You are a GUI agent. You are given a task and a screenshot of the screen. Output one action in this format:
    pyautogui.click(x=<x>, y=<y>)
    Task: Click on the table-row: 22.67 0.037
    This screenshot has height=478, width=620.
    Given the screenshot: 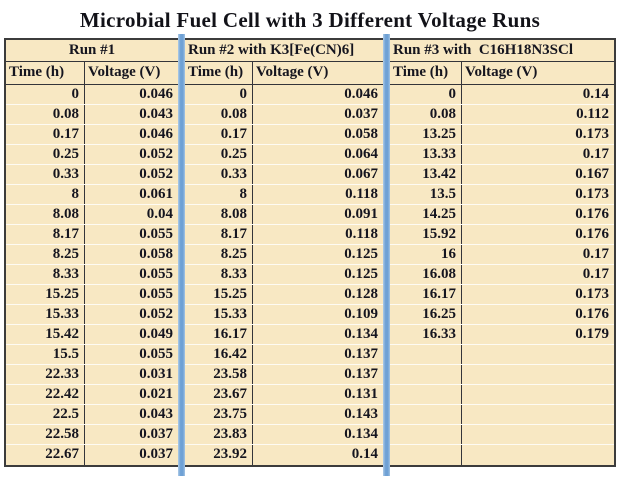 What is the action you would take?
    pyautogui.click(x=92, y=455)
    